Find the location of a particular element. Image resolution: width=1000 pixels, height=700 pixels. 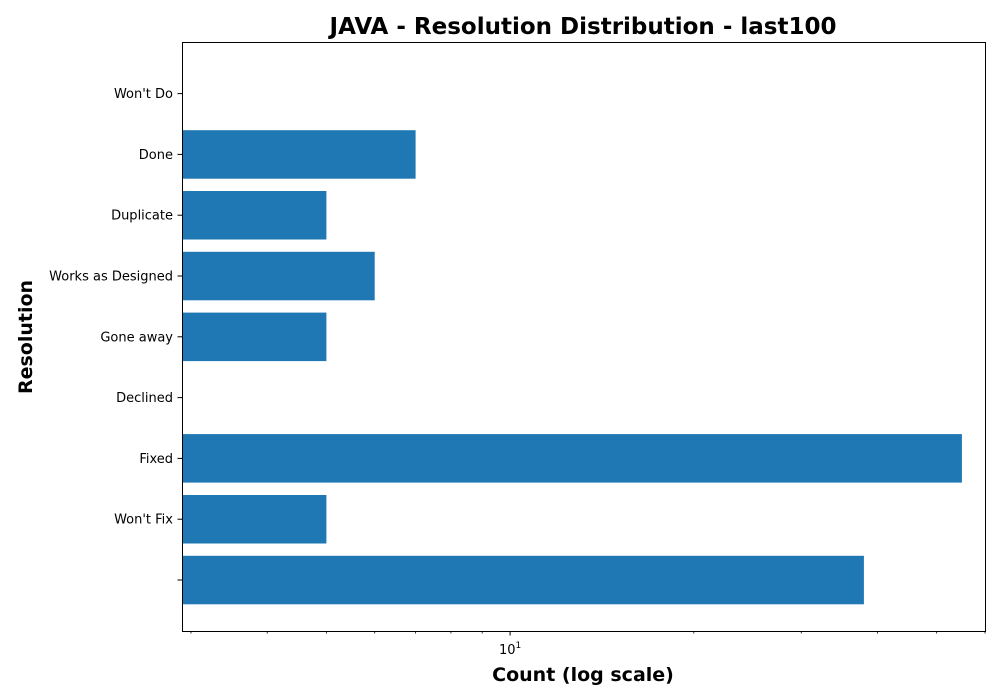

y-tick-label: Declined is located at coordinates (144, 398).